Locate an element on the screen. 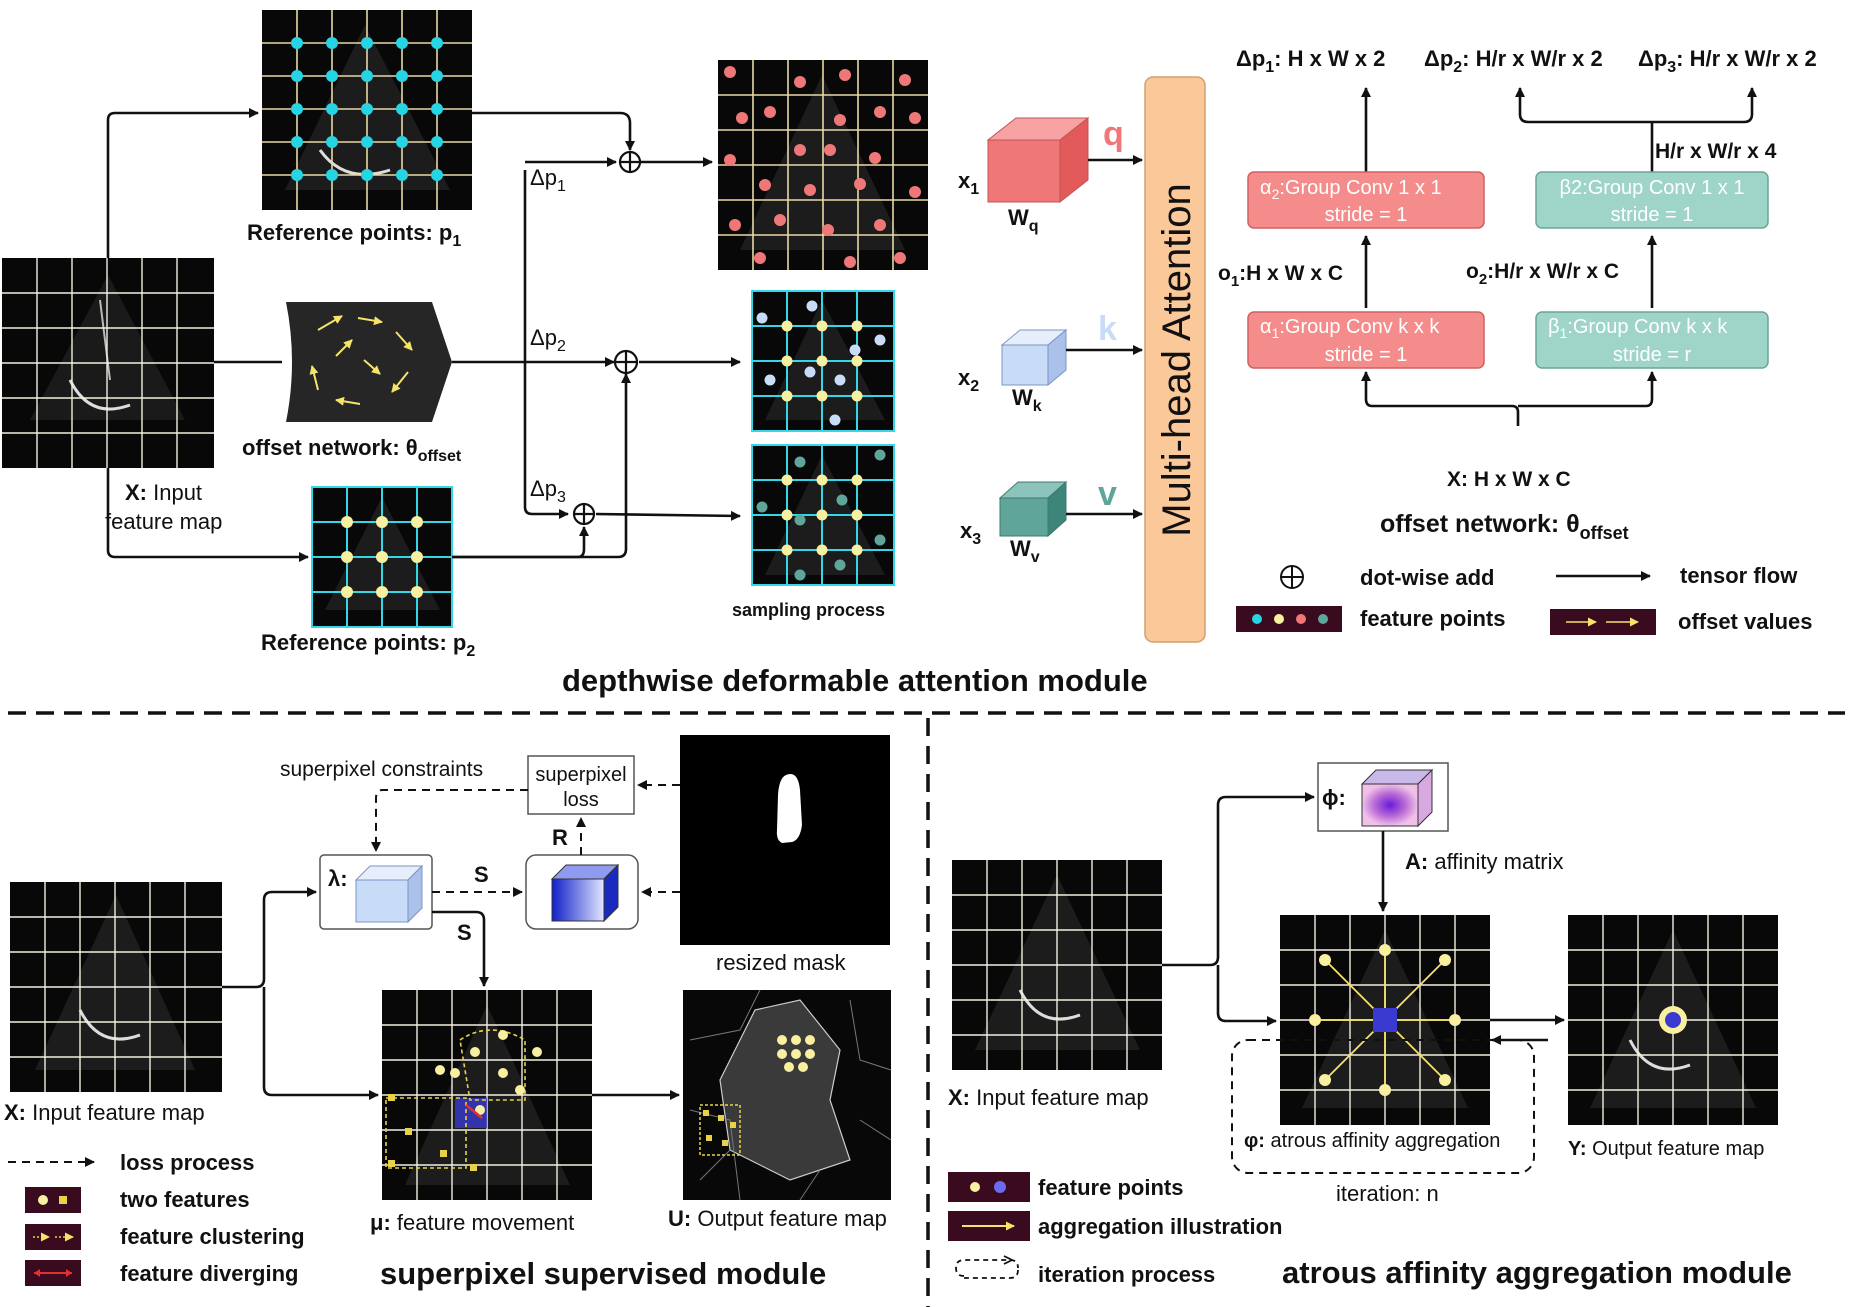 The height and width of the screenshot is (1307, 1850). superpixel-input-map is located at coordinates (116, 987).